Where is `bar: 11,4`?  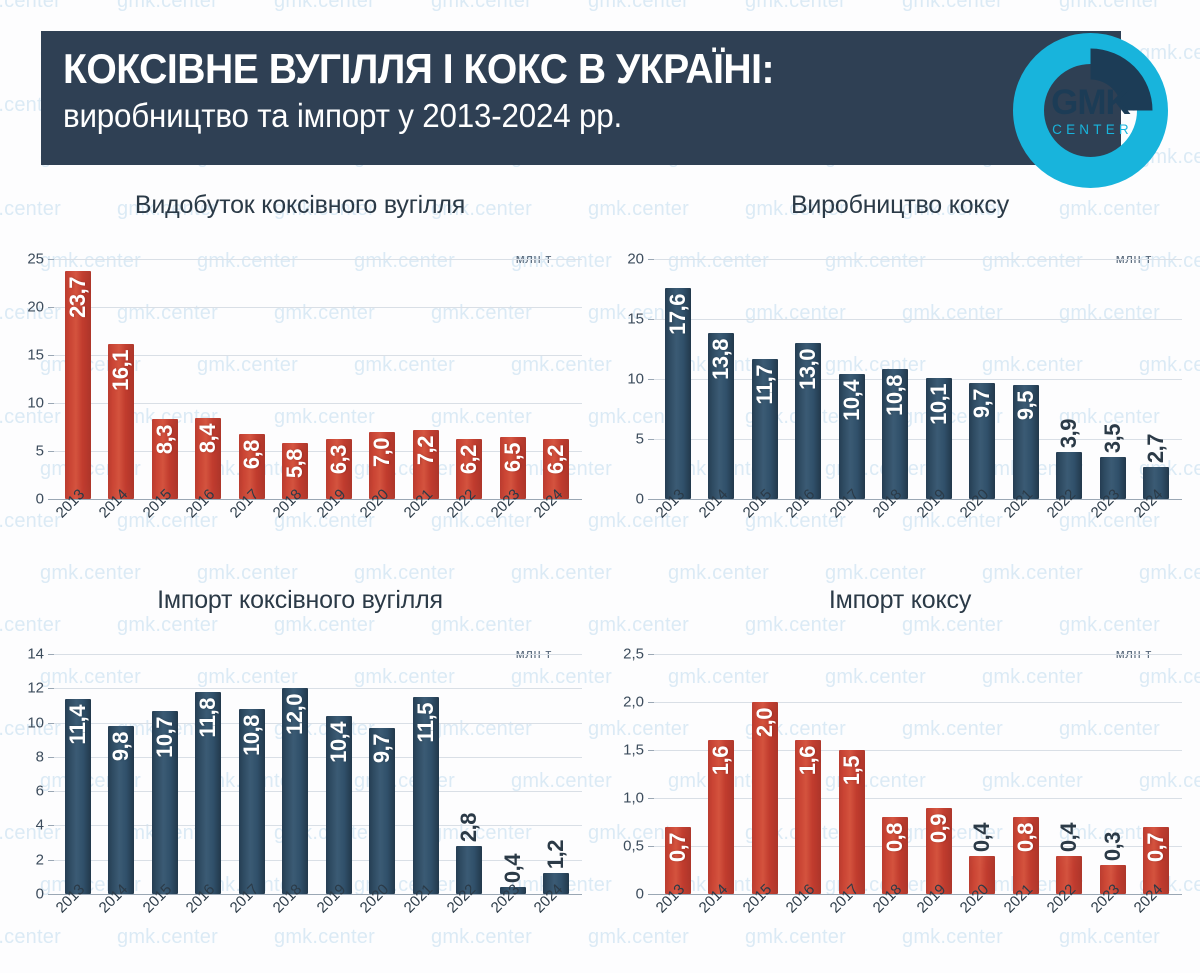 bar: 11,4 is located at coordinates (77, 796).